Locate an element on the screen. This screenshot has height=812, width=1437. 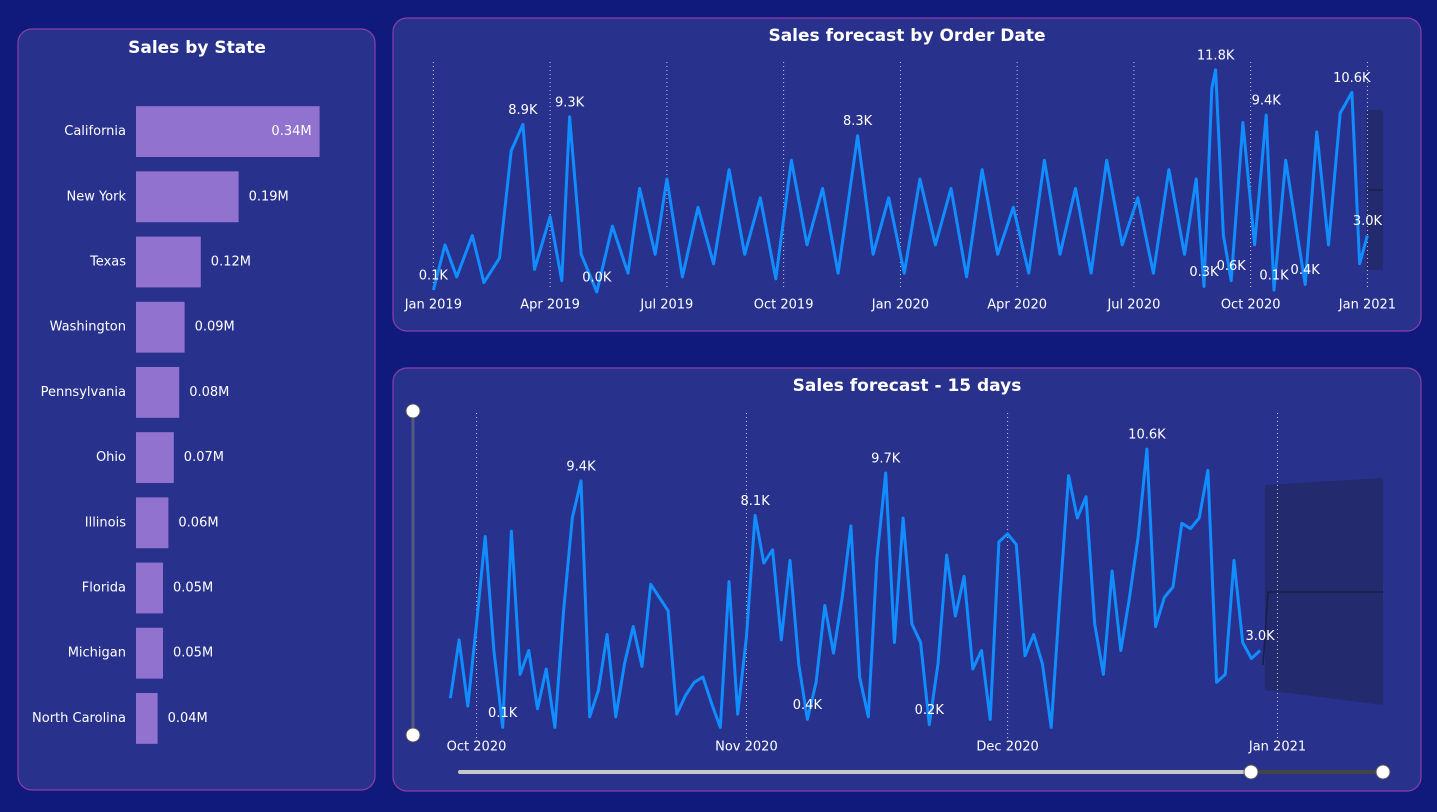
chart-title: Sales by State is located at coordinates (197, 48).